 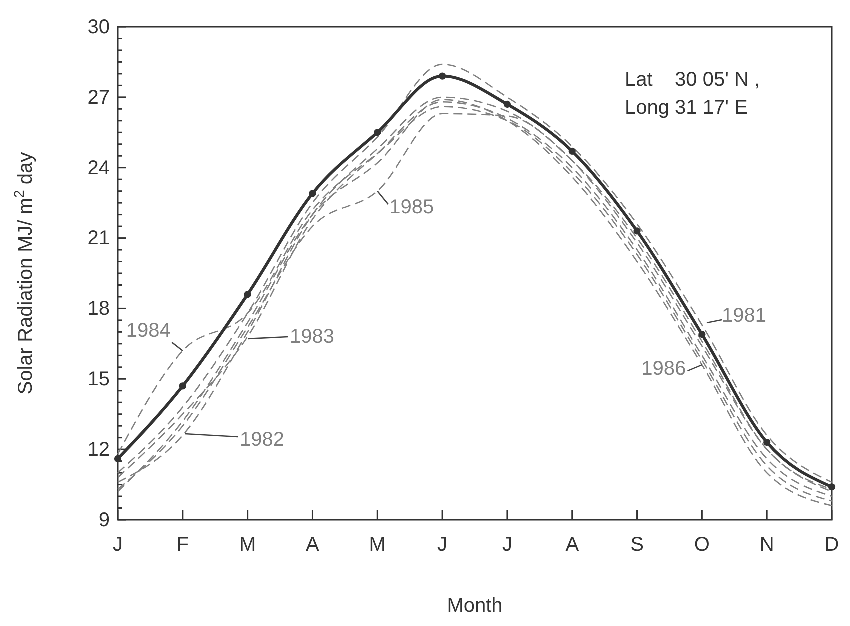 What do you see at coordinates (832, 545) in the screenshot?
I see `x-tick-label: D` at bounding box center [832, 545].